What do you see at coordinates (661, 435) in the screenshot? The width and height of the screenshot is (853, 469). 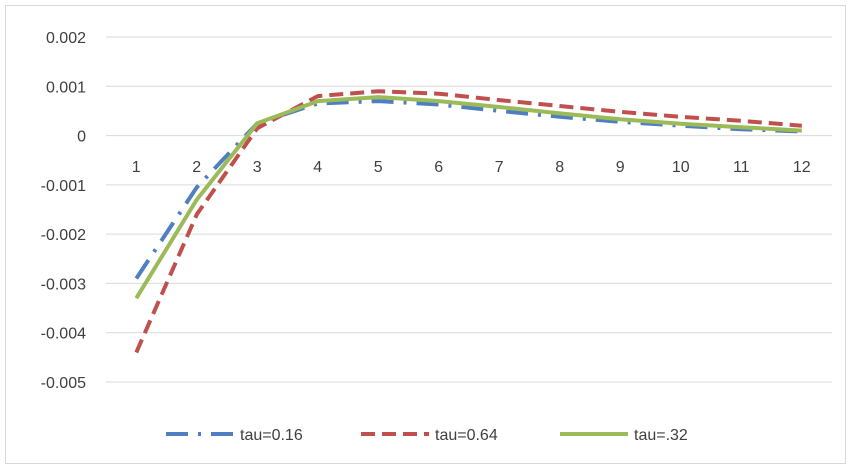 I see `legend-label: tau=.32` at bounding box center [661, 435].